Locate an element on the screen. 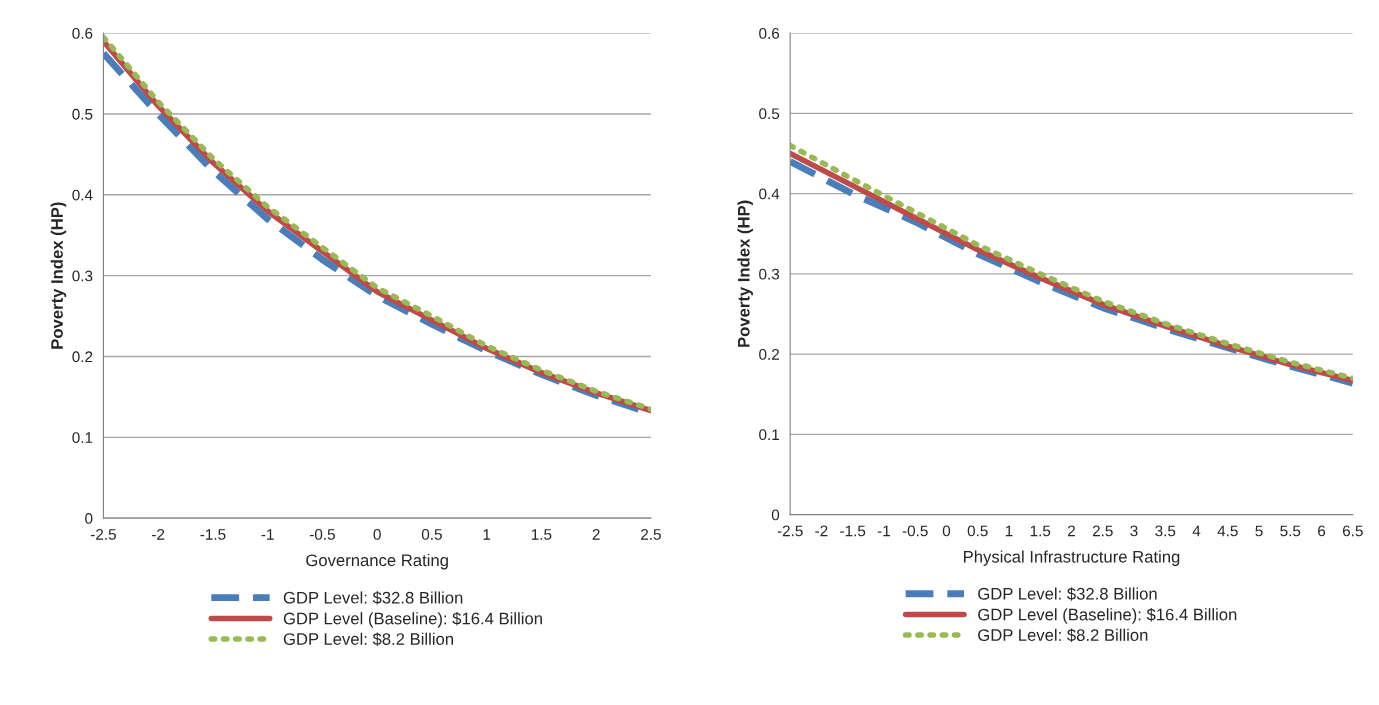  x-axis-title: Physical Infrastructure Rating is located at coordinates (1072, 558).